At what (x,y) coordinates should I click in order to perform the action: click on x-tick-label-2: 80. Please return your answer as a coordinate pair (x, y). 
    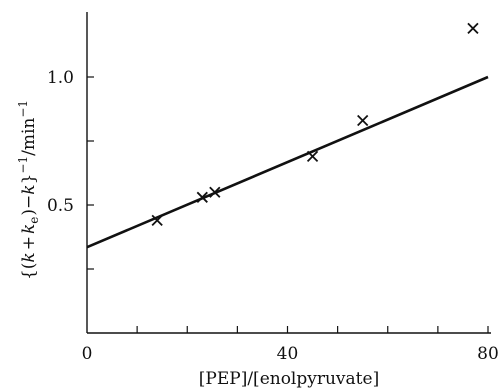
    Looking at the image, I should click on (488, 354).